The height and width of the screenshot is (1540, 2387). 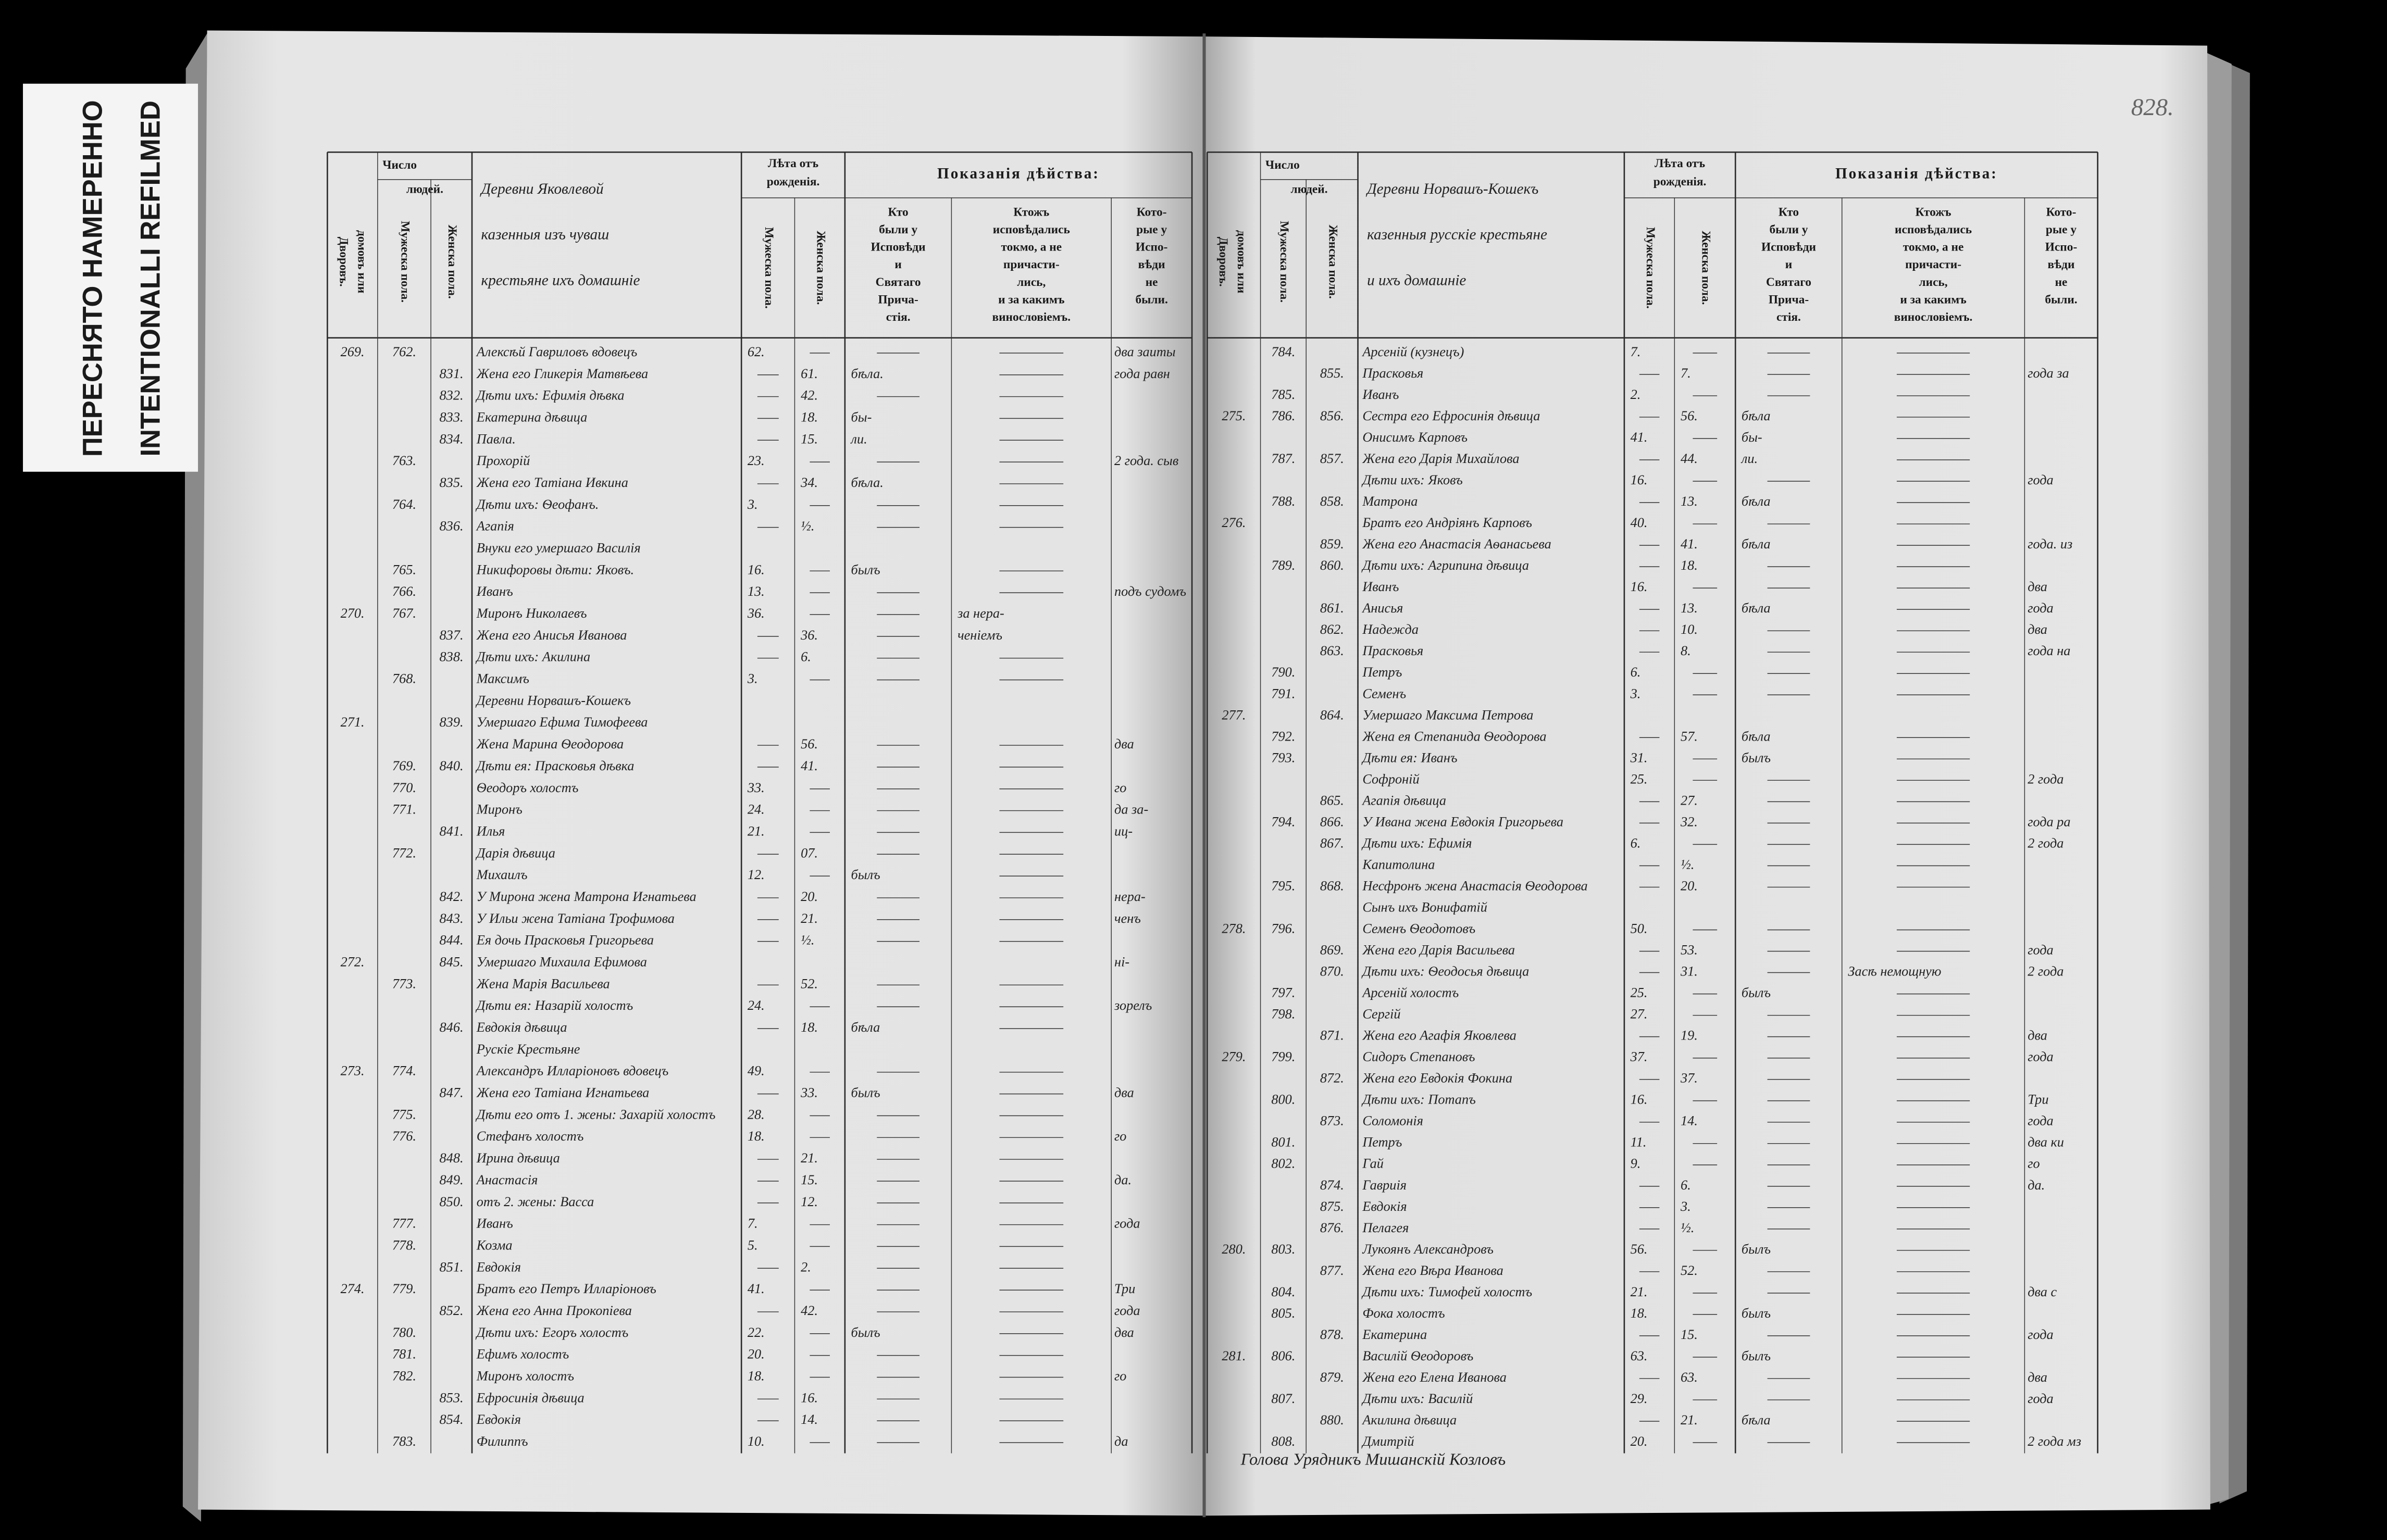 I want to click on cell-name: Евдокiя, so click(x=499, y=1266).